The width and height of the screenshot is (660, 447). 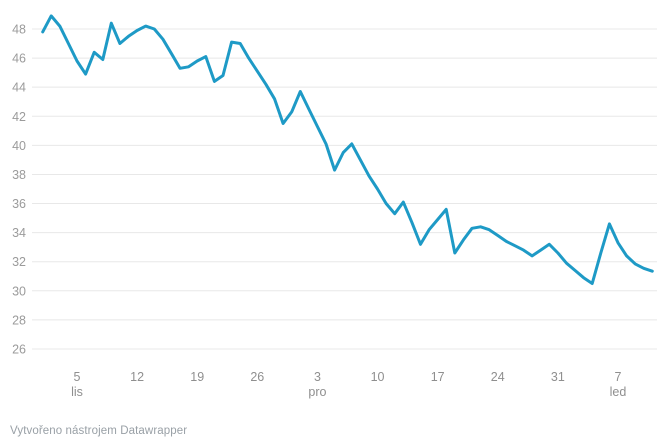 What do you see at coordinates (197, 377) in the screenshot?
I see `x-axis-label: 19` at bounding box center [197, 377].